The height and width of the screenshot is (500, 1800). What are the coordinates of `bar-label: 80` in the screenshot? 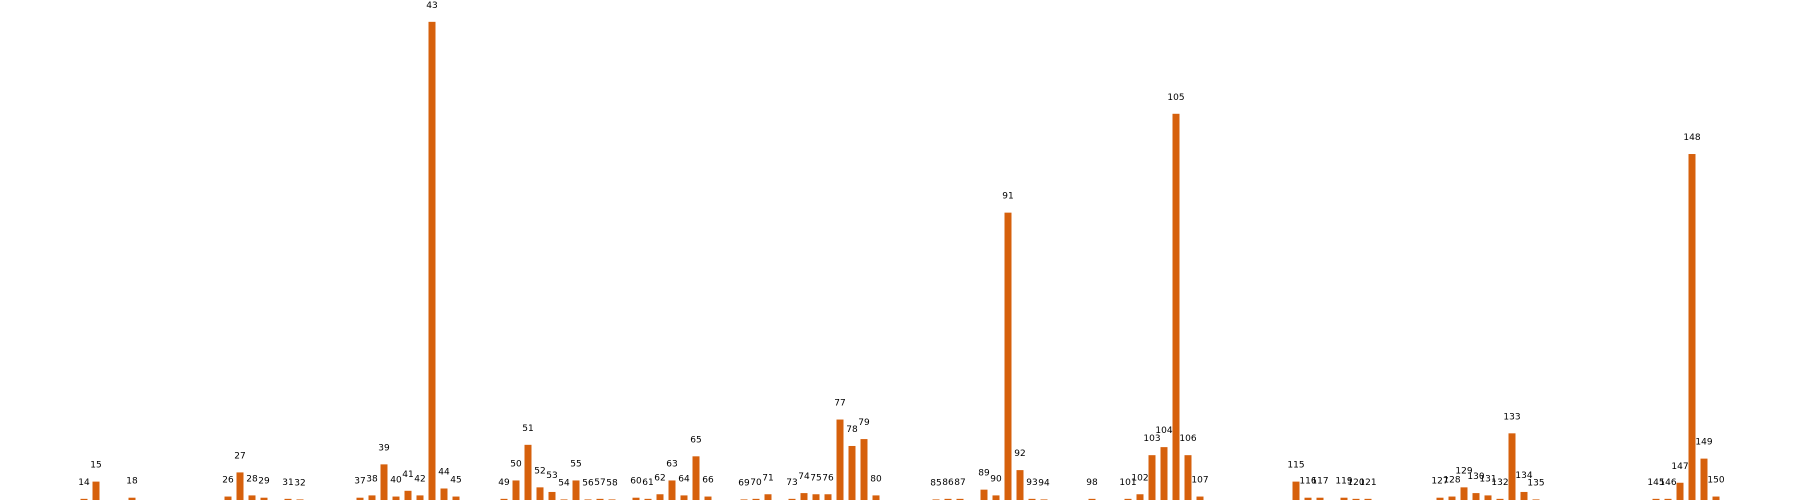 It's located at (876, 479).